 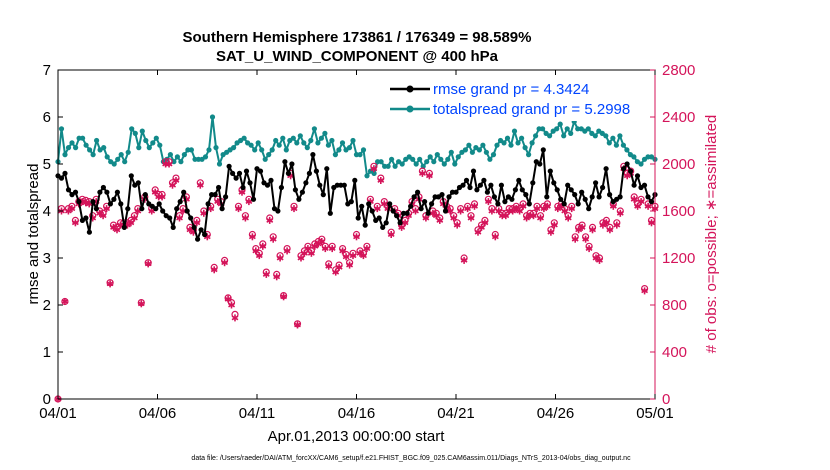 What do you see at coordinates (678, 211) in the screenshot?
I see `y-right-tick-label: 1600` at bounding box center [678, 211].